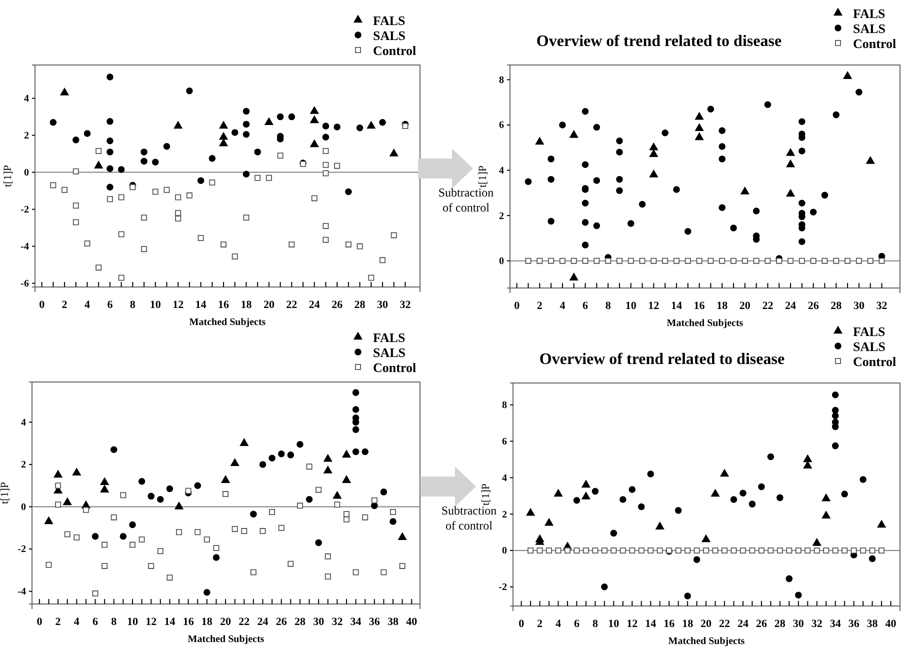 The image size is (904, 648). I want to click on x-tick-label: 14, so click(170, 622).